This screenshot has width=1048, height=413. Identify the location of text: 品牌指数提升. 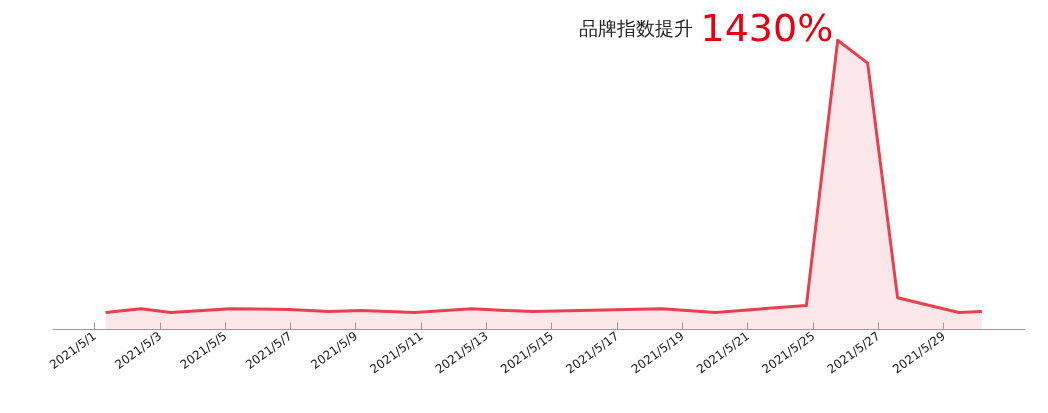
(635, 28).